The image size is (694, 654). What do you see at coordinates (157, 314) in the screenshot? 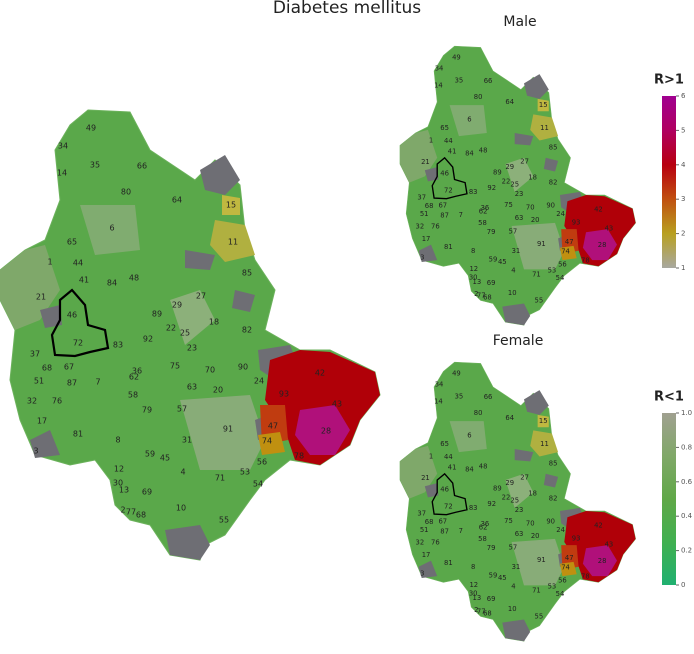
I see `region-label: 89` at bounding box center [157, 314].